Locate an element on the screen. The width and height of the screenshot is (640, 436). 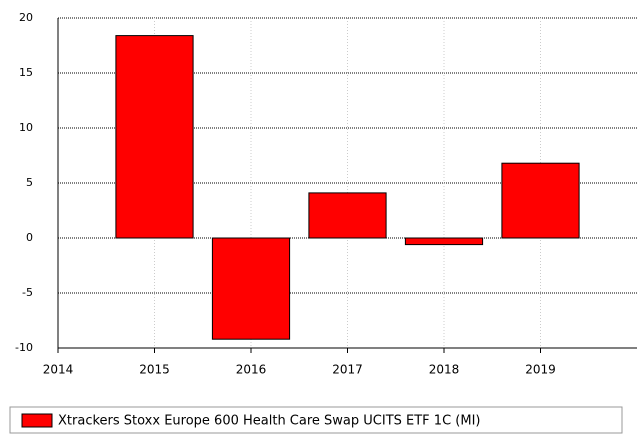
x-tick-label: 2015 is located at coordinates (154, 370).